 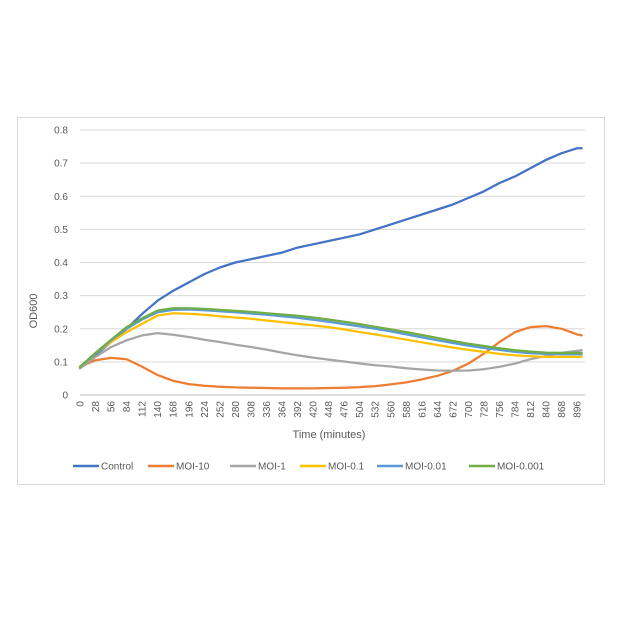 What do you see at coordinates (521, 467) in the screenshot?
I see `legend-label: MOI-0.001` at bounding box center [521, 467].